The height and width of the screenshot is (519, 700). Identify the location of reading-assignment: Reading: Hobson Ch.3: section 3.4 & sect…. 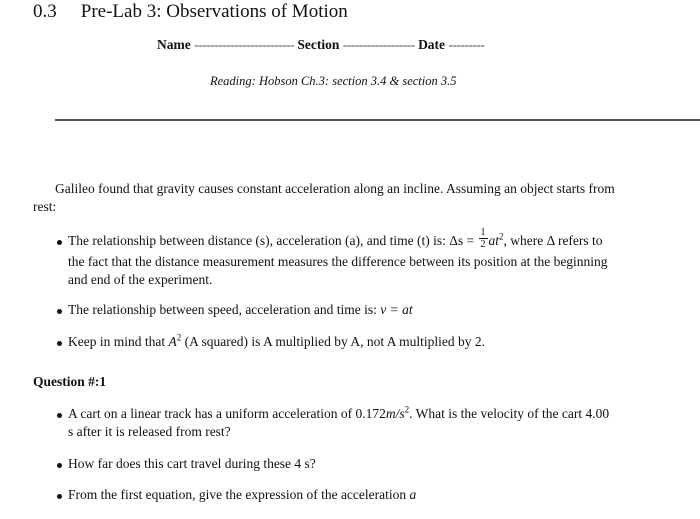
(333, 81).